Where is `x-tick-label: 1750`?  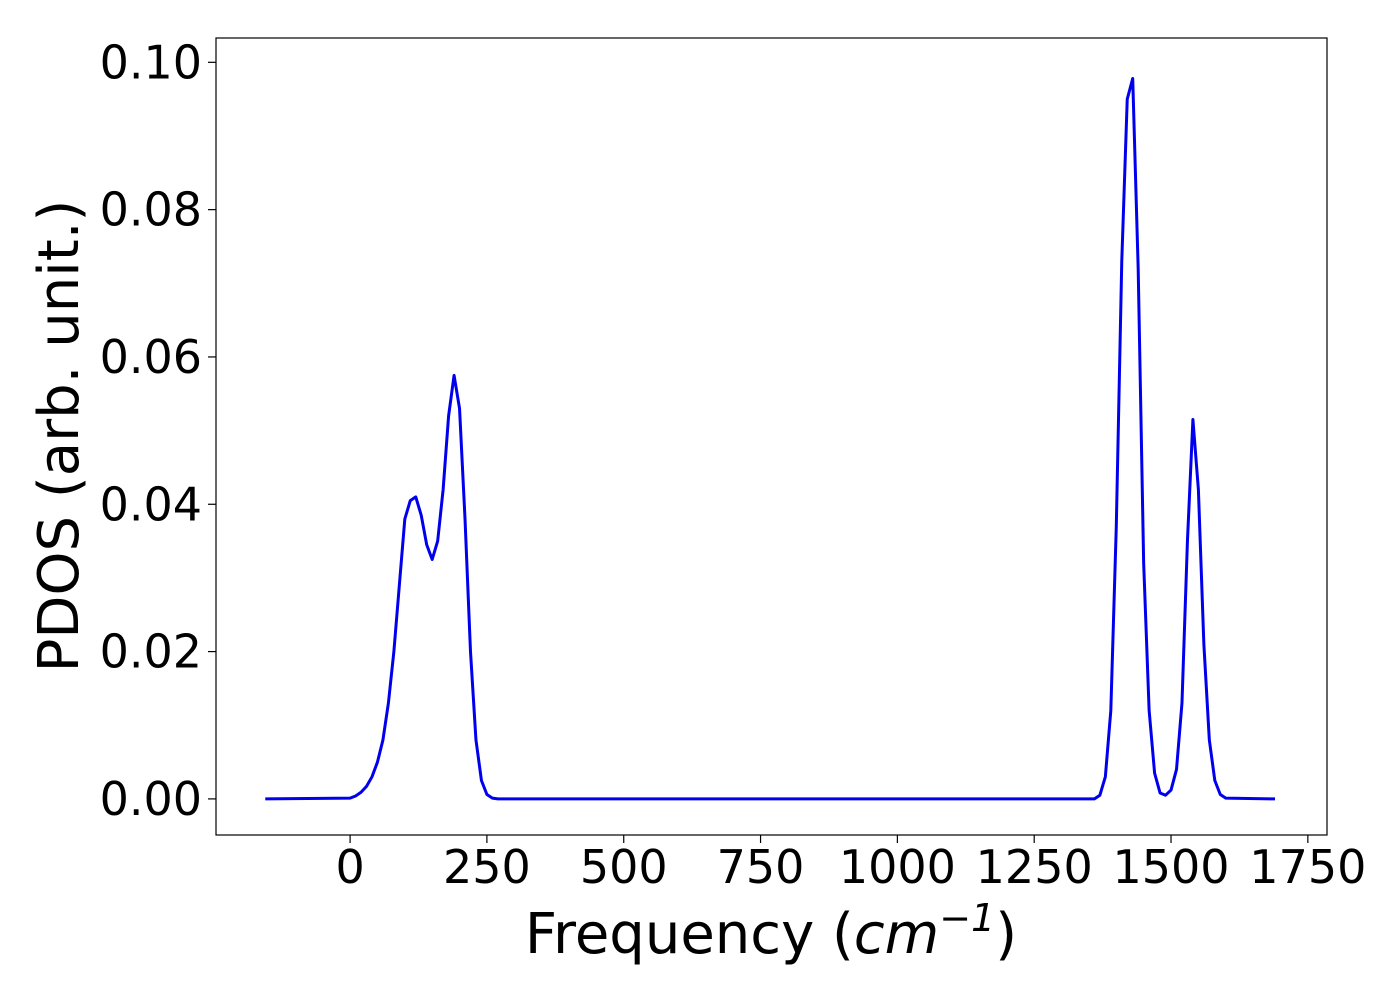
x-tick-label: 1750 is located at coordinates (1307, 867).